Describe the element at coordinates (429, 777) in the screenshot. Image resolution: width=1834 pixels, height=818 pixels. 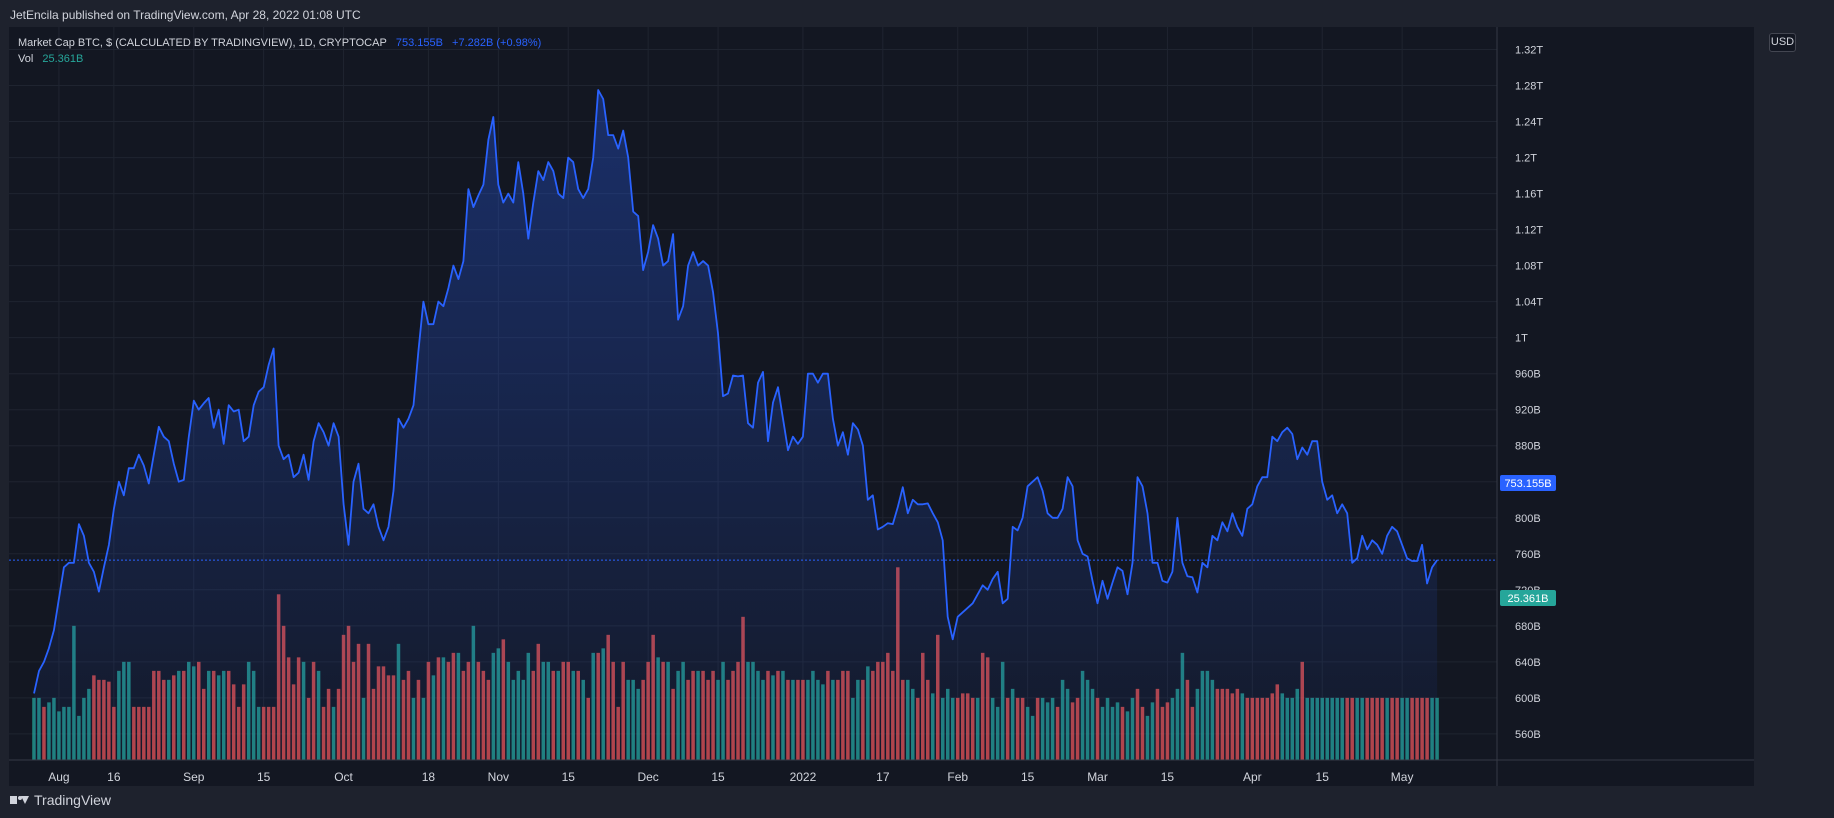
I see `time-tick-label: 18` at that location.